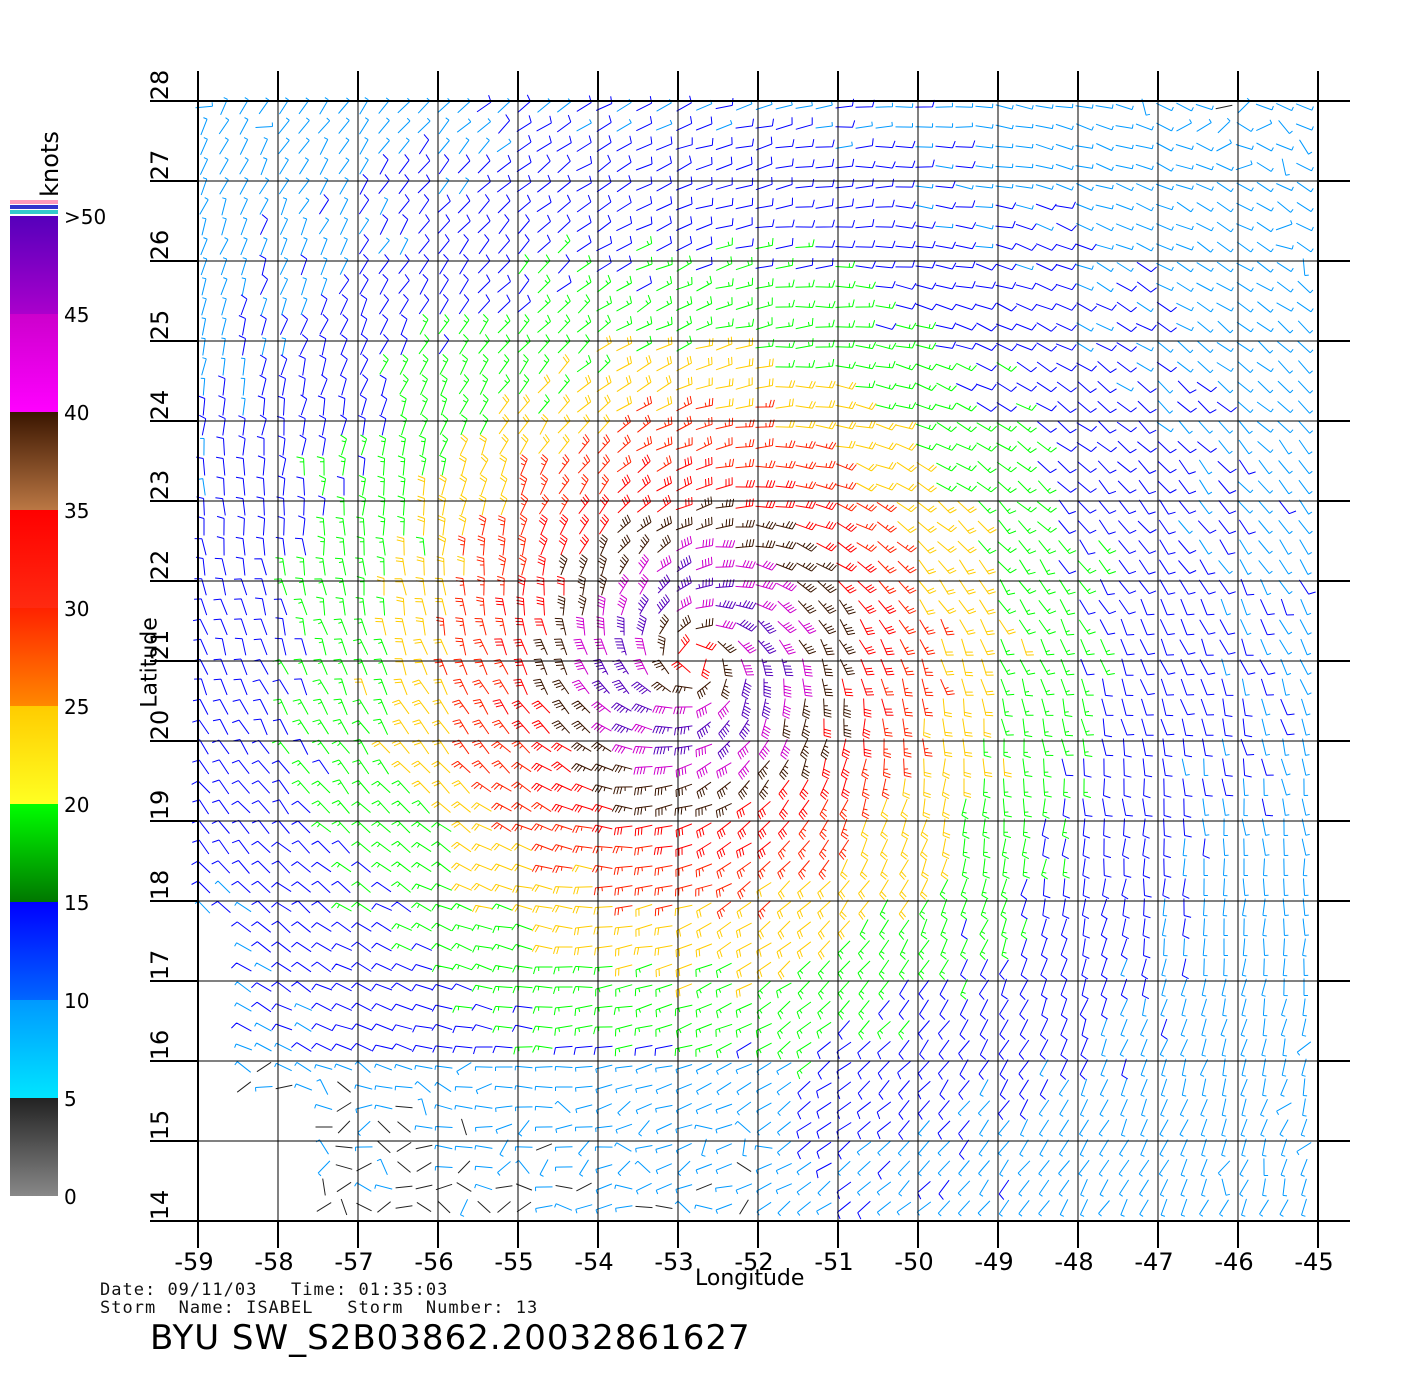  Describe the element at coordinates (160, 965) in the screenshot. I see `lat-tick-label: 17` at that location.